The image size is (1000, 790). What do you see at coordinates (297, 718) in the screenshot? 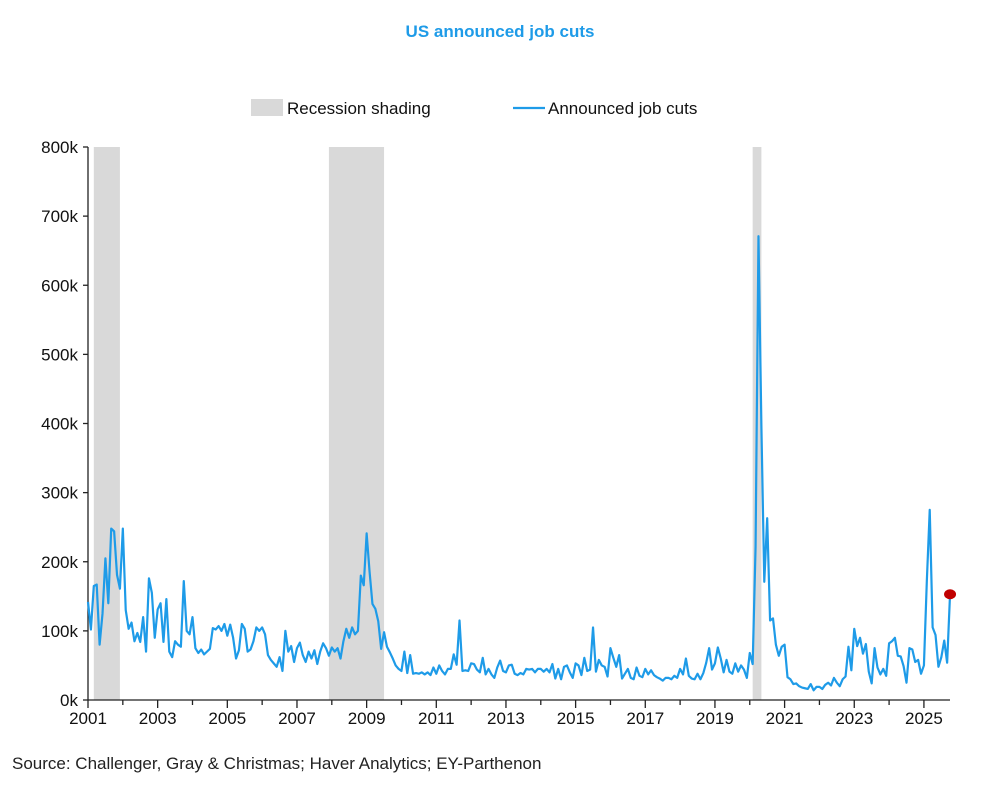
I see `x-tick-label: 2007` at bounding box center [297, 718].